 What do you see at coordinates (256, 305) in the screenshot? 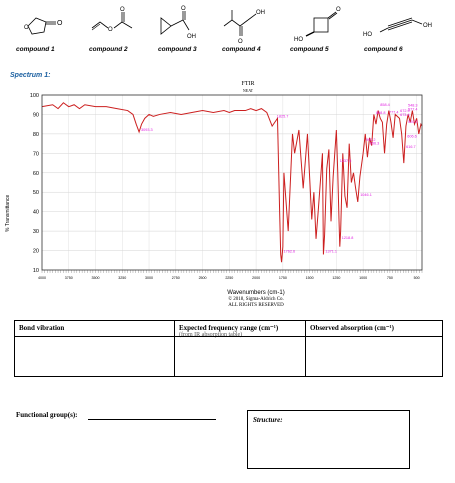
I see `spectrum-footer-rights: ALL RIGHTS RESERVED` at bounding box center [256, 305].